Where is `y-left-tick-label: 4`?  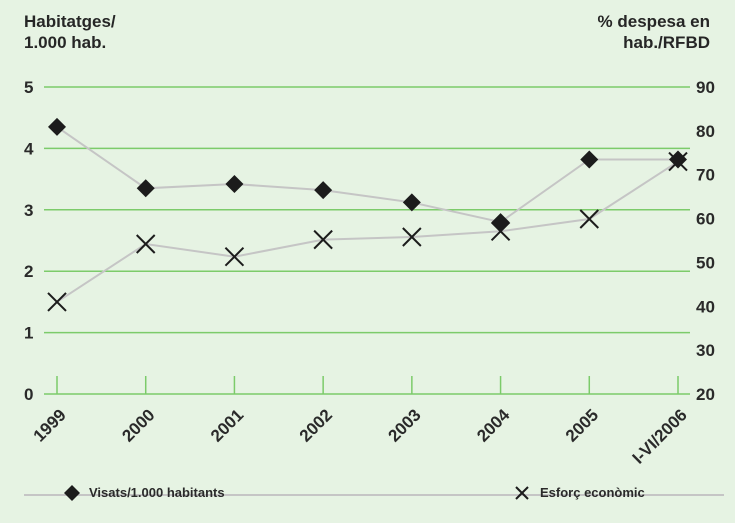
y-left-tick-label: 4 is located at coordinates (29, 148).